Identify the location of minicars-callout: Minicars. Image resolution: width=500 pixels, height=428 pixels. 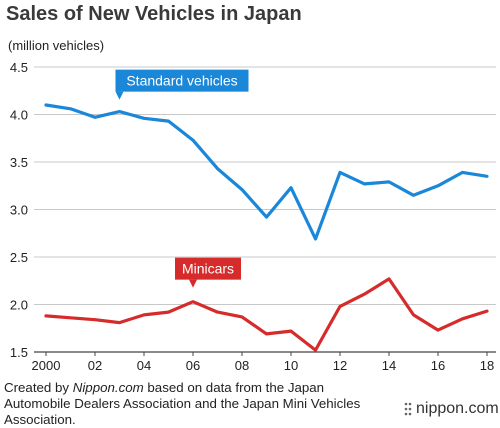
(208, 272).